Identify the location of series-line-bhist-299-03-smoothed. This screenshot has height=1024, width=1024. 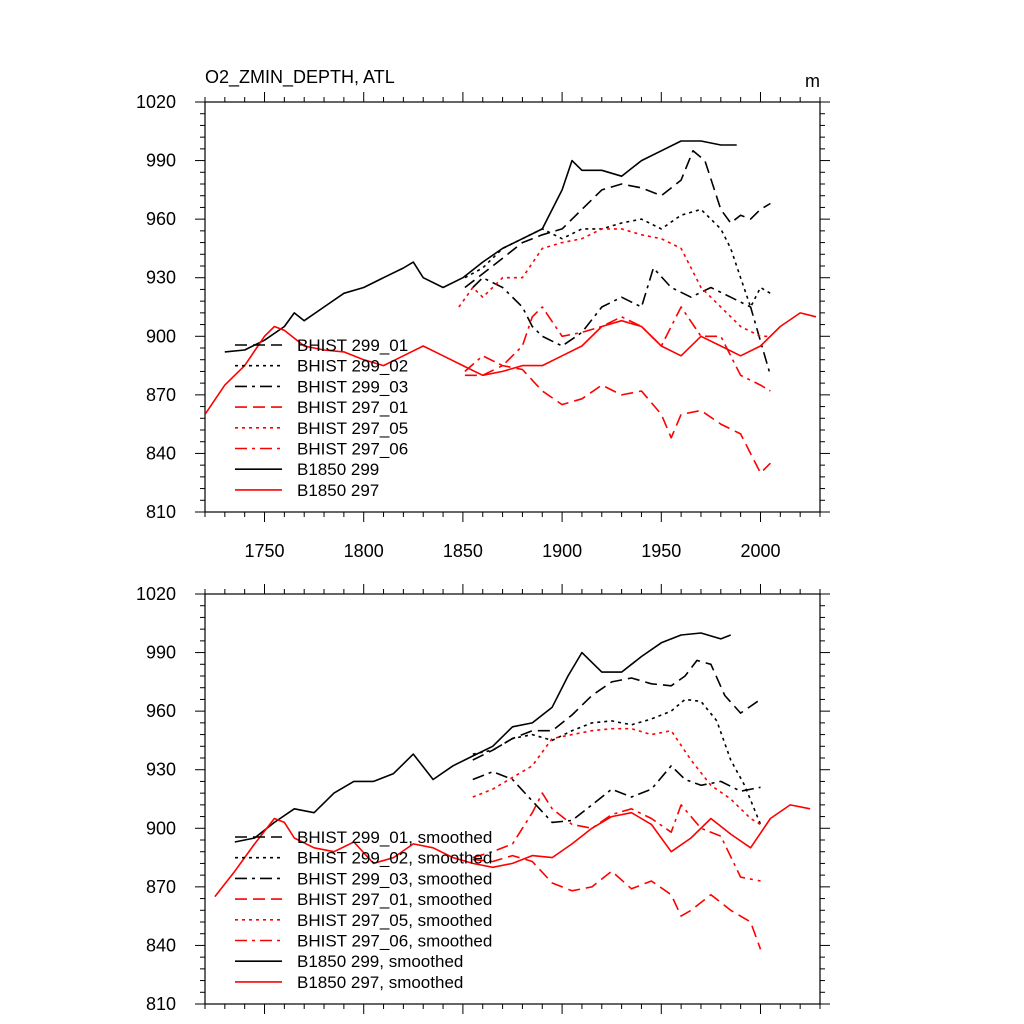
(616, 794).